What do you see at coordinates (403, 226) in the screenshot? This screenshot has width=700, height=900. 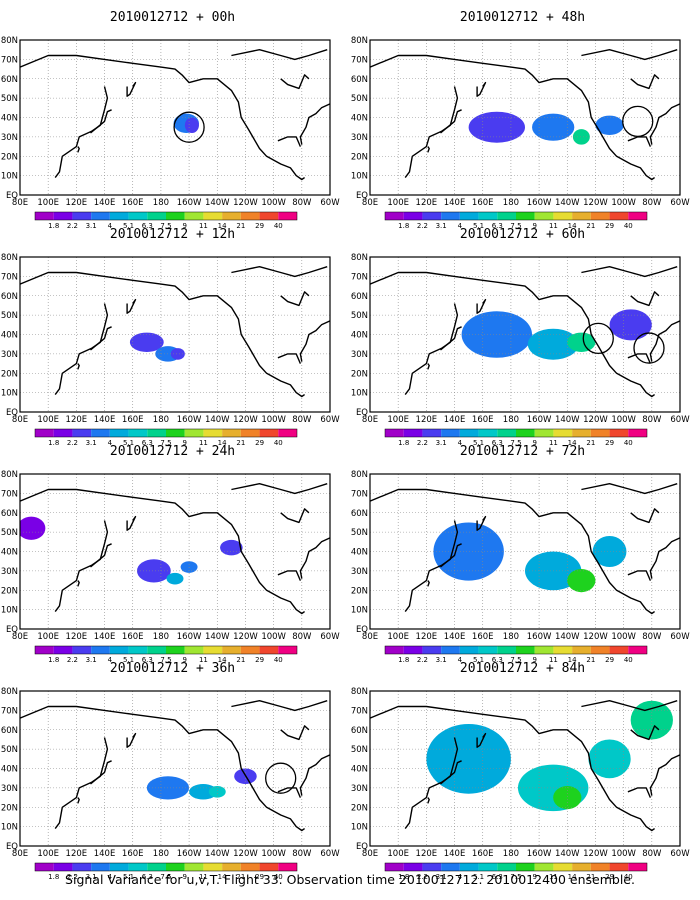 I see `colorbar-label: 1.8` at bounding box center [403, 226].